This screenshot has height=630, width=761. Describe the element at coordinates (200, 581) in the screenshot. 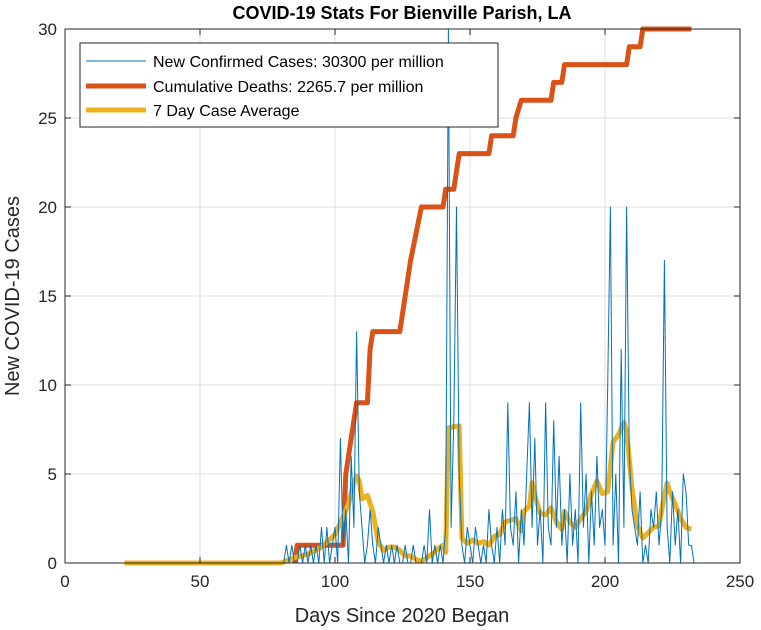

I see `x-tick-label: 50` at that location.